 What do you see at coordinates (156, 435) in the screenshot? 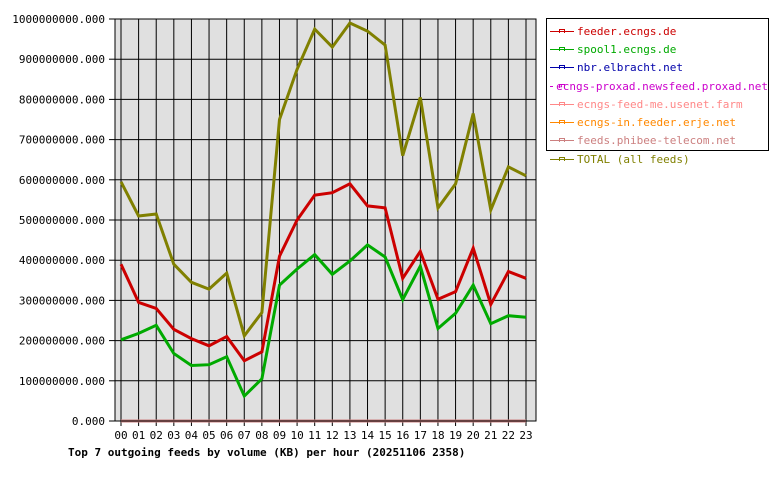
I see `x-tick-label: 02` at bounding box center [156, 435].